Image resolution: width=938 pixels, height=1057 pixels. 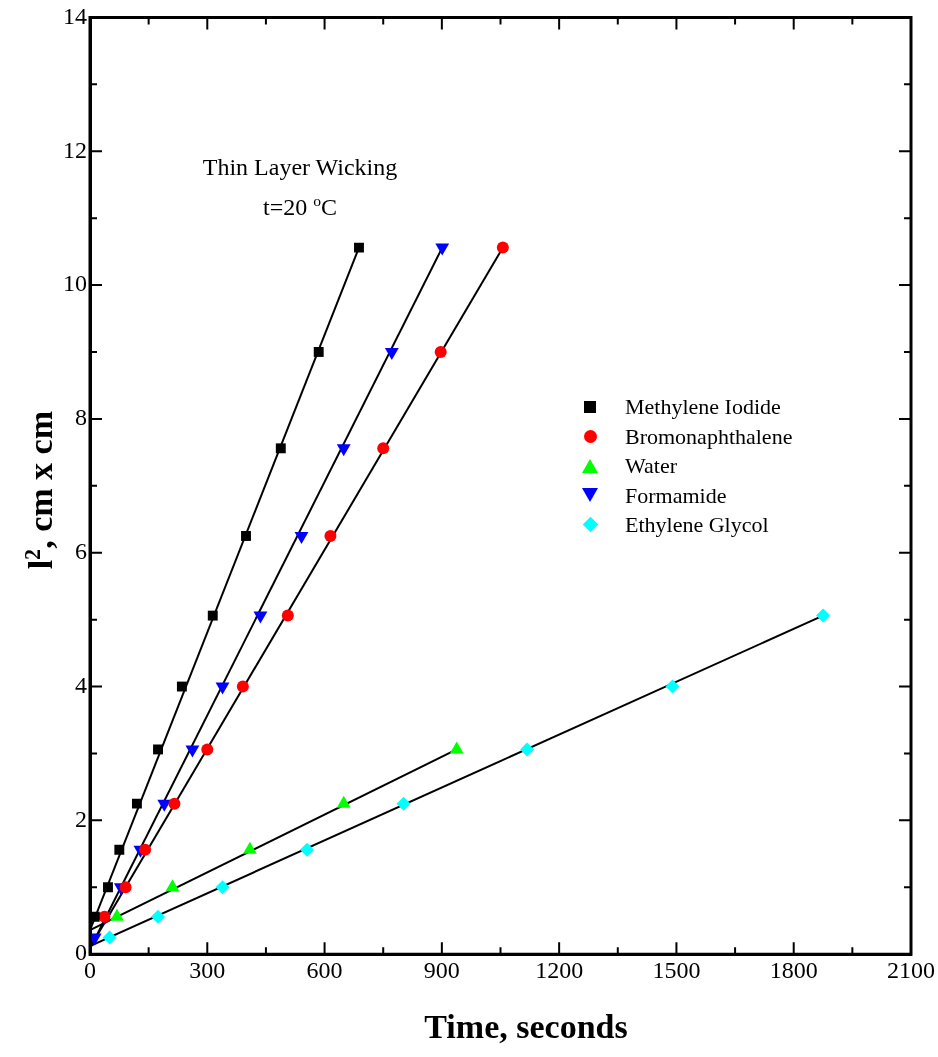 I want to click on y-tick-label: 12, so click(x=75, y=149).